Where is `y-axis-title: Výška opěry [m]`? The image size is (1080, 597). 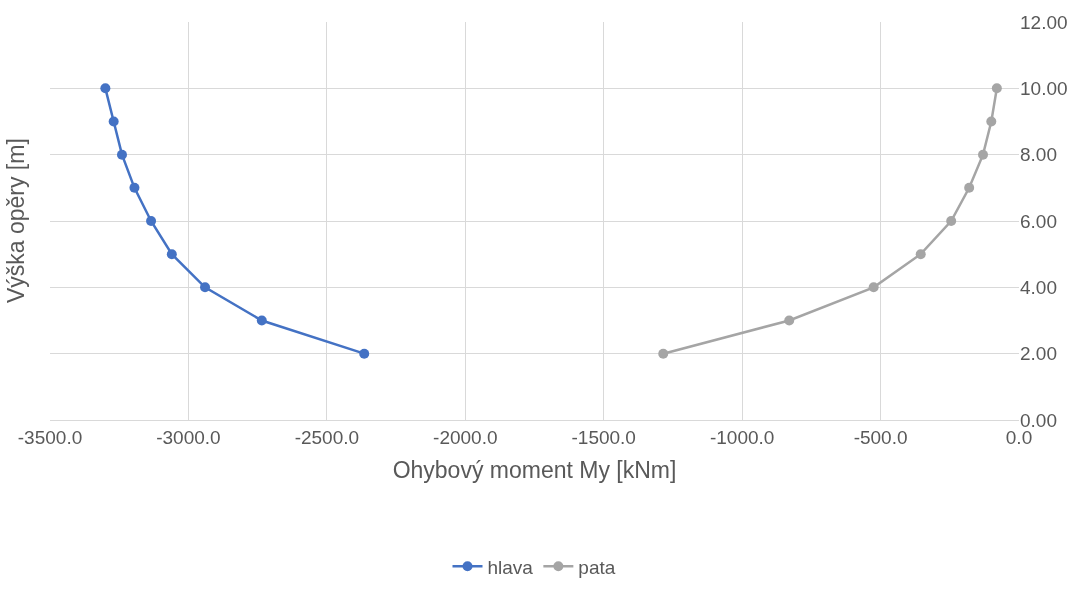 y-axis-title: Výška opěry [m] is located at coordinates (16, 221).